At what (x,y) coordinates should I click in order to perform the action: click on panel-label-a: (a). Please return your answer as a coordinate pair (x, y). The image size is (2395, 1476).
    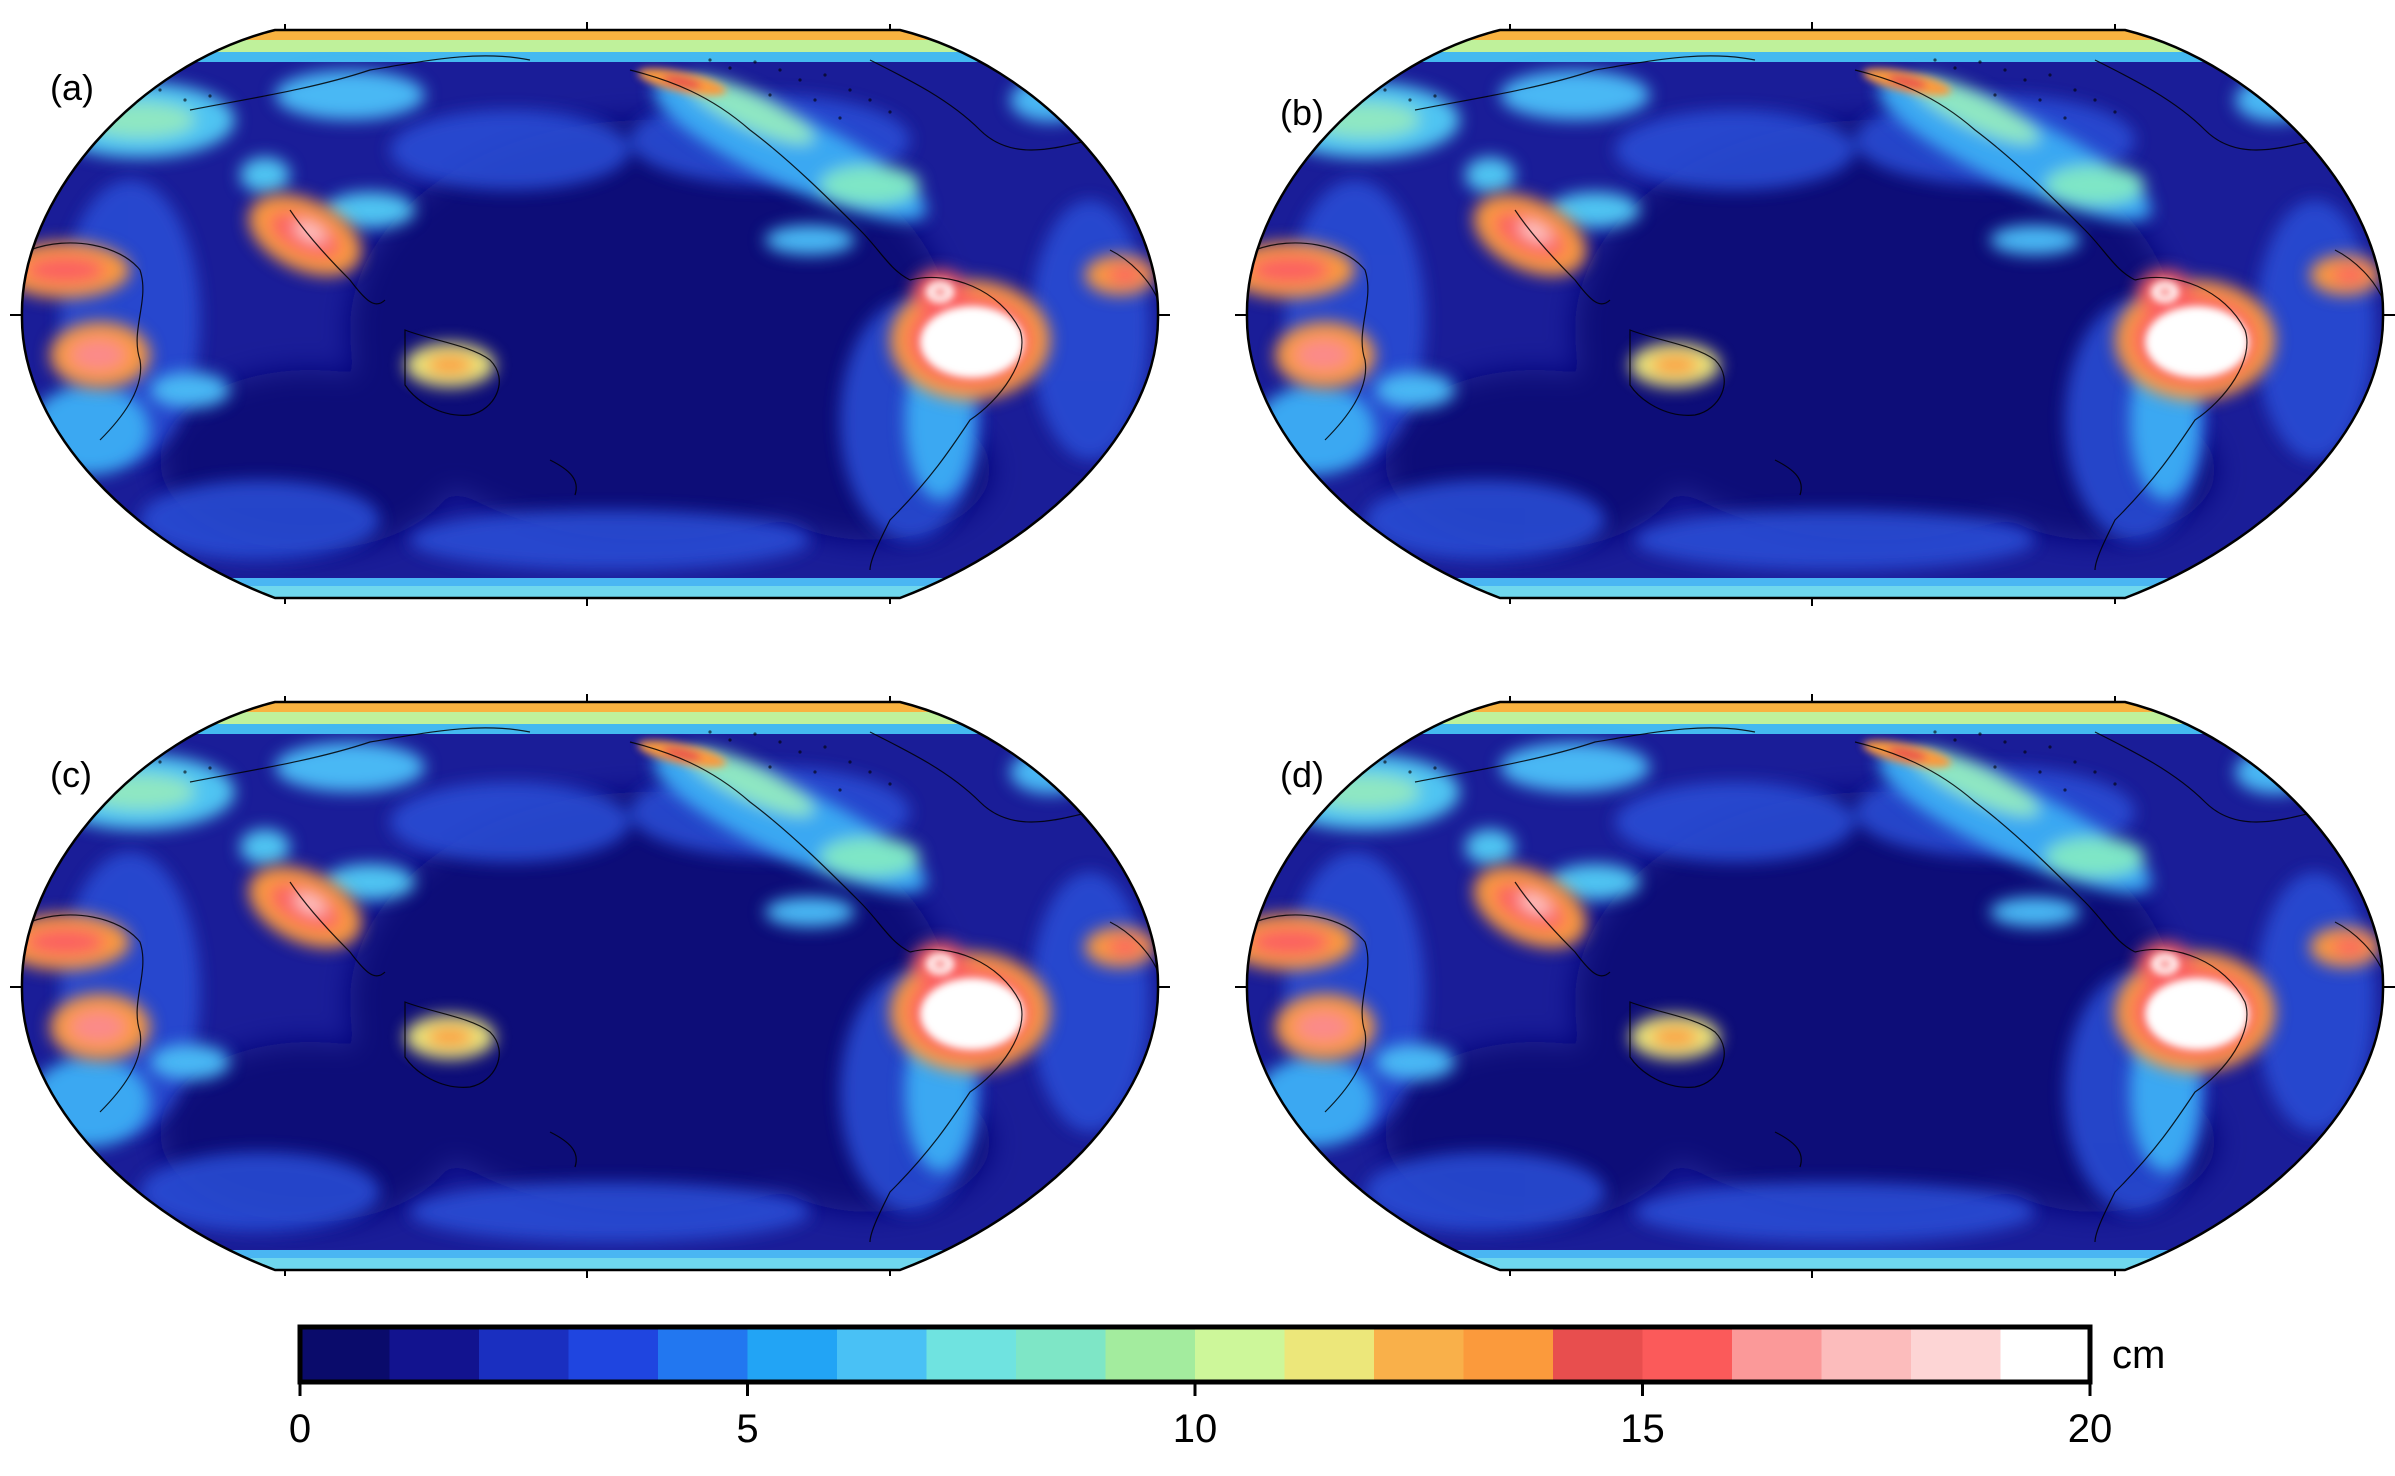
    Looking at the image, I should click on (72, 87).